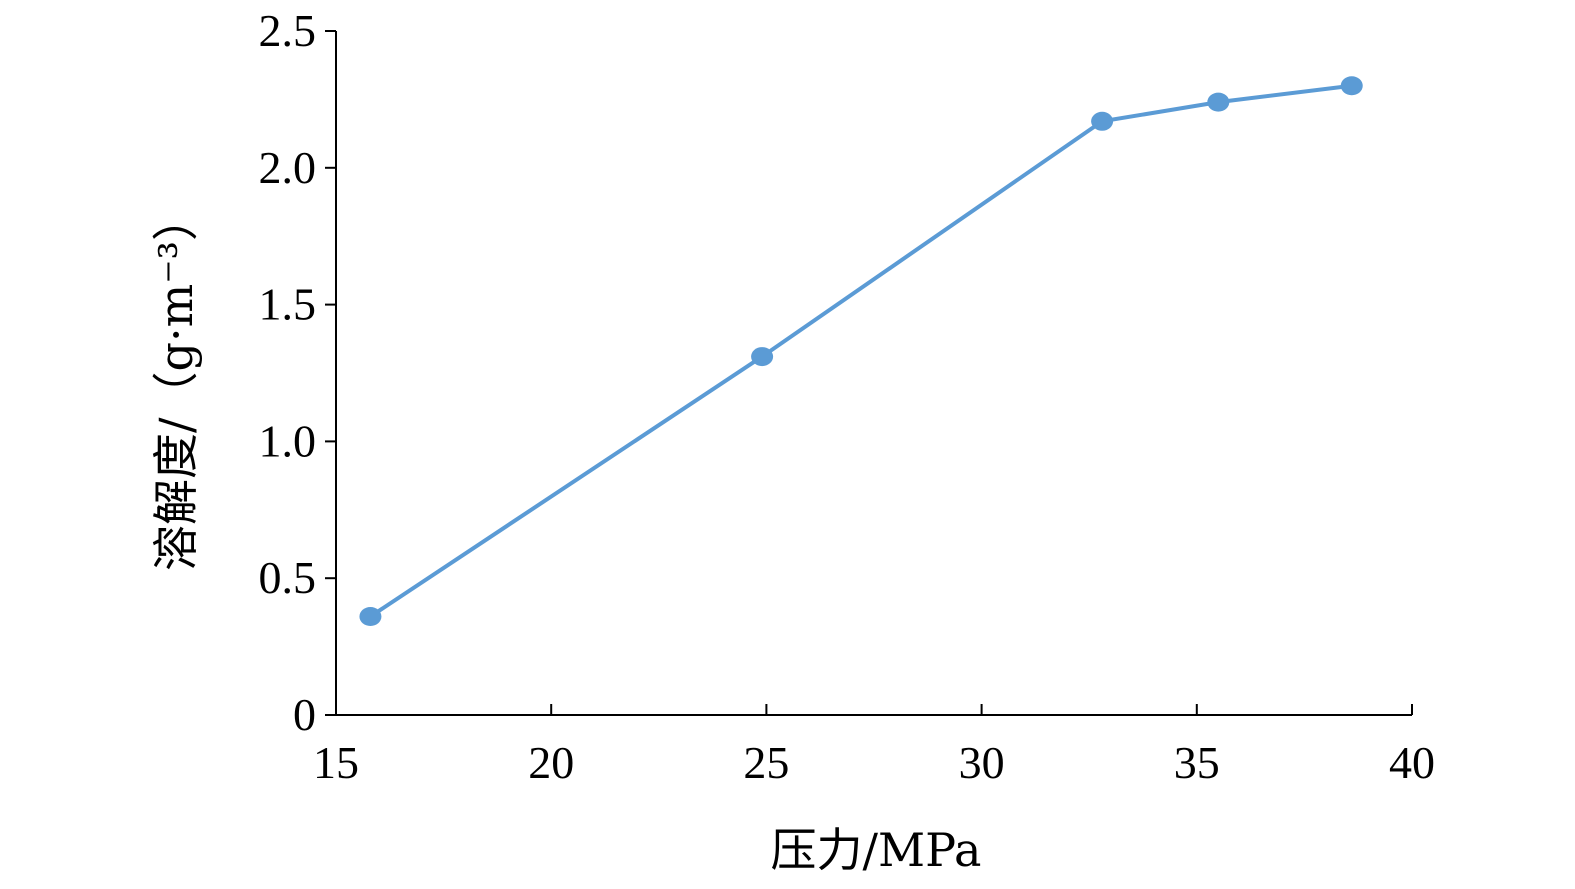 This screenshot has width=1575, height=889. What do you see at coordinates (1412, 762) in the screenshot?
I see `x-tick-label: 40` at bounding box center [1412, 762].